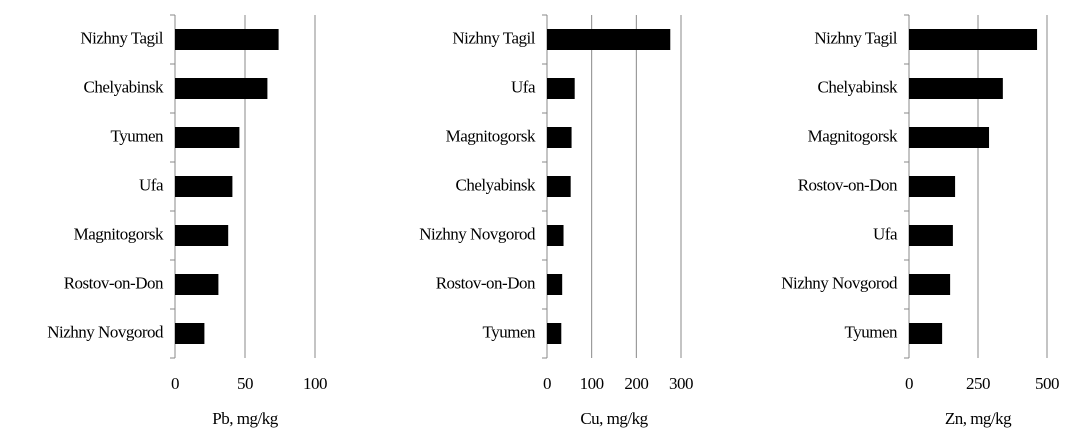 The image size is (1067, 432). Describe the element at coordinates (978, 418) in the screenshot. I see `x-axis-title: Zn, mg/kg` at that location.